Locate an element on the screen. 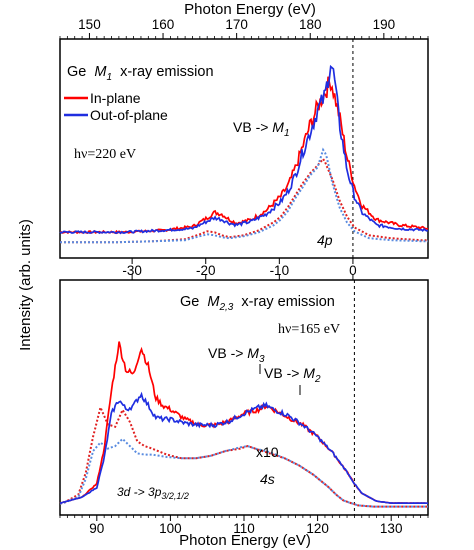 The image size is (474, 550). top-title-symbol: M is located at coordinates (100, 72).